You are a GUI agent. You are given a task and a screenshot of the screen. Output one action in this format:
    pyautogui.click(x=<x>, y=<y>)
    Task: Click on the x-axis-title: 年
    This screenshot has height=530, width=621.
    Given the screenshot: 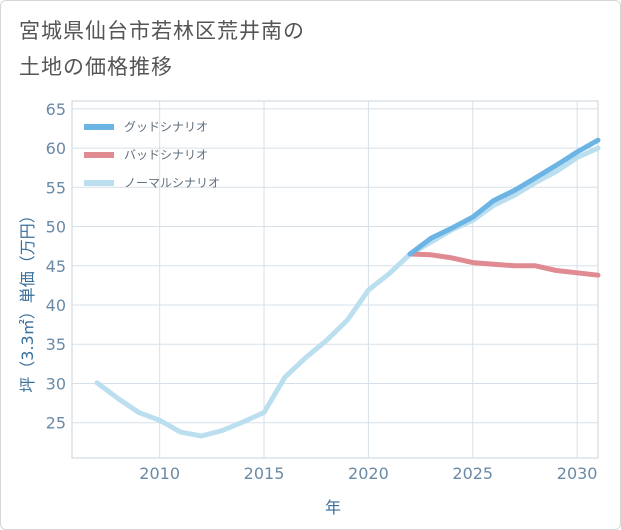 What is the action you would take?
    pyautogui.click(x=333, y=507)
    